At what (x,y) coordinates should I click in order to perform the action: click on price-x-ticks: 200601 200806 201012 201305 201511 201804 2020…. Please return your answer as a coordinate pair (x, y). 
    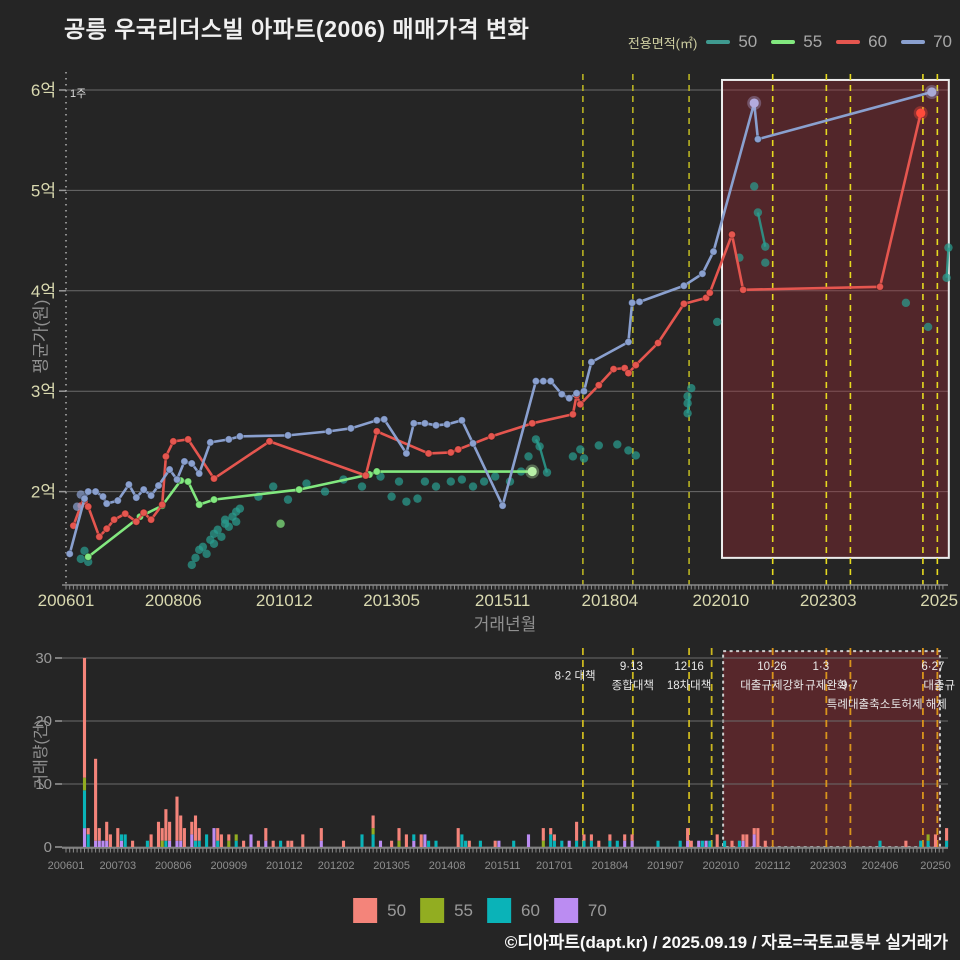
    Looking at the image, I should click on (498, 600).